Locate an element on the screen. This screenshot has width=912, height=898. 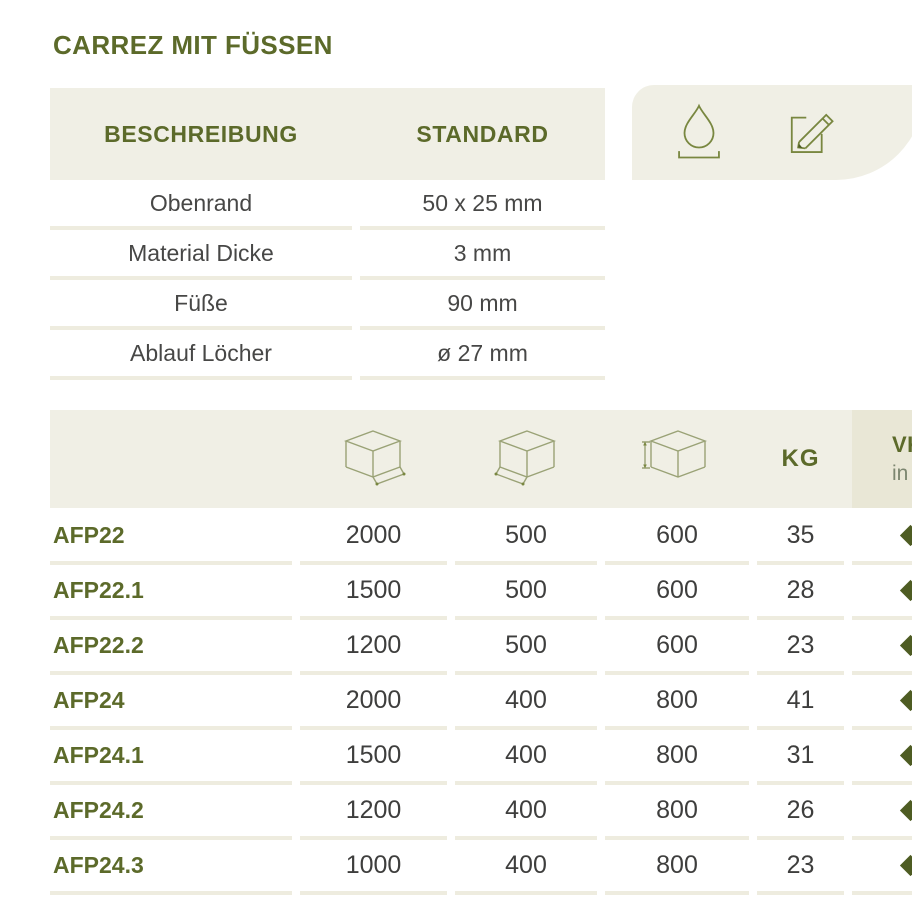
article-code: AFP24.2 is located at coordinates (171, 812).